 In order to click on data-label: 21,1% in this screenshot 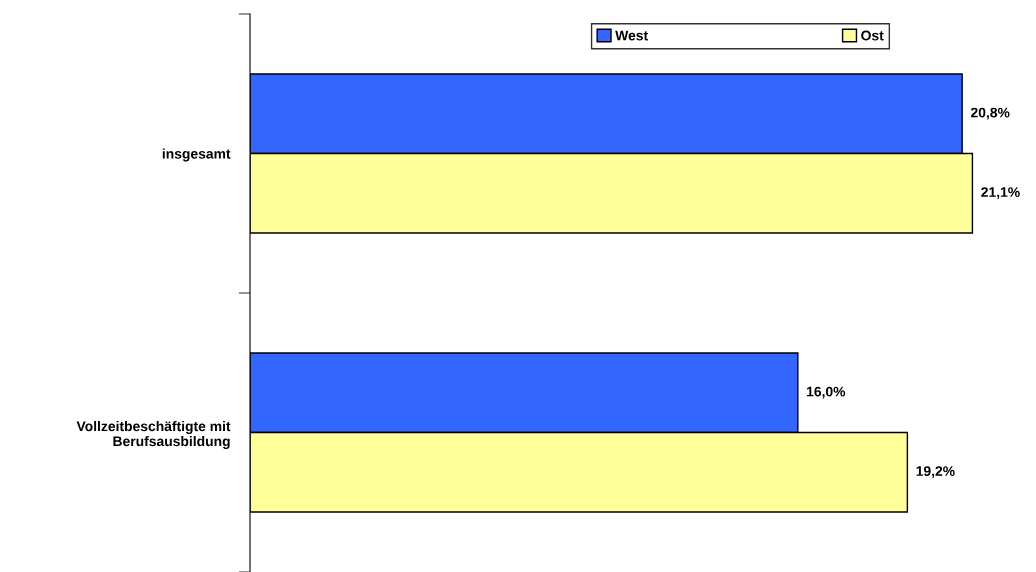, I will do `click(1000, 193)`.